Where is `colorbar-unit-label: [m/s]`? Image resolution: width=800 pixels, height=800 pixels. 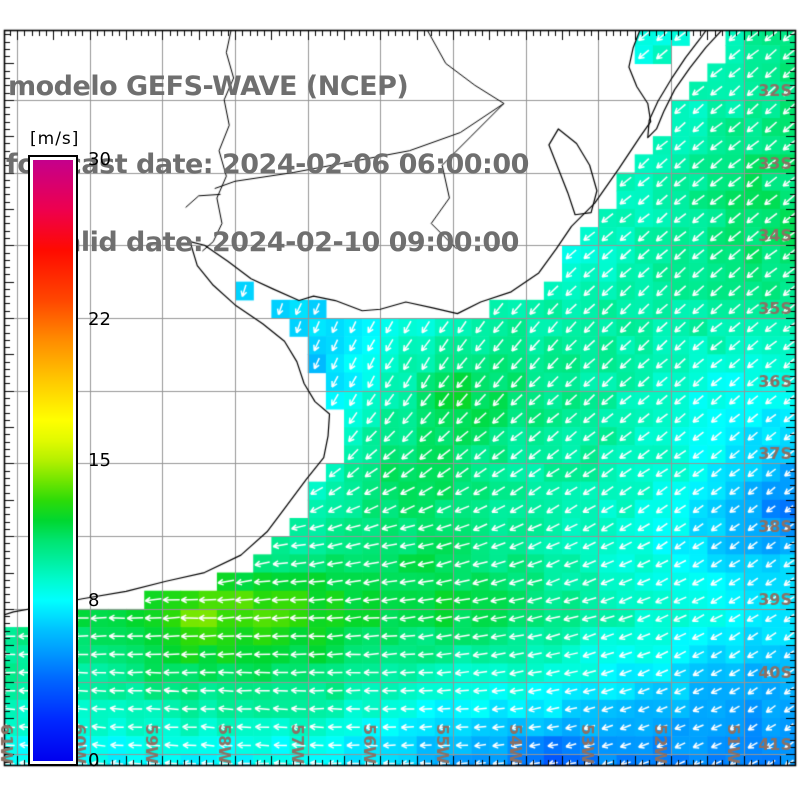
colorbar-unit-label: [m/s] is located at coordinates (55, 139).